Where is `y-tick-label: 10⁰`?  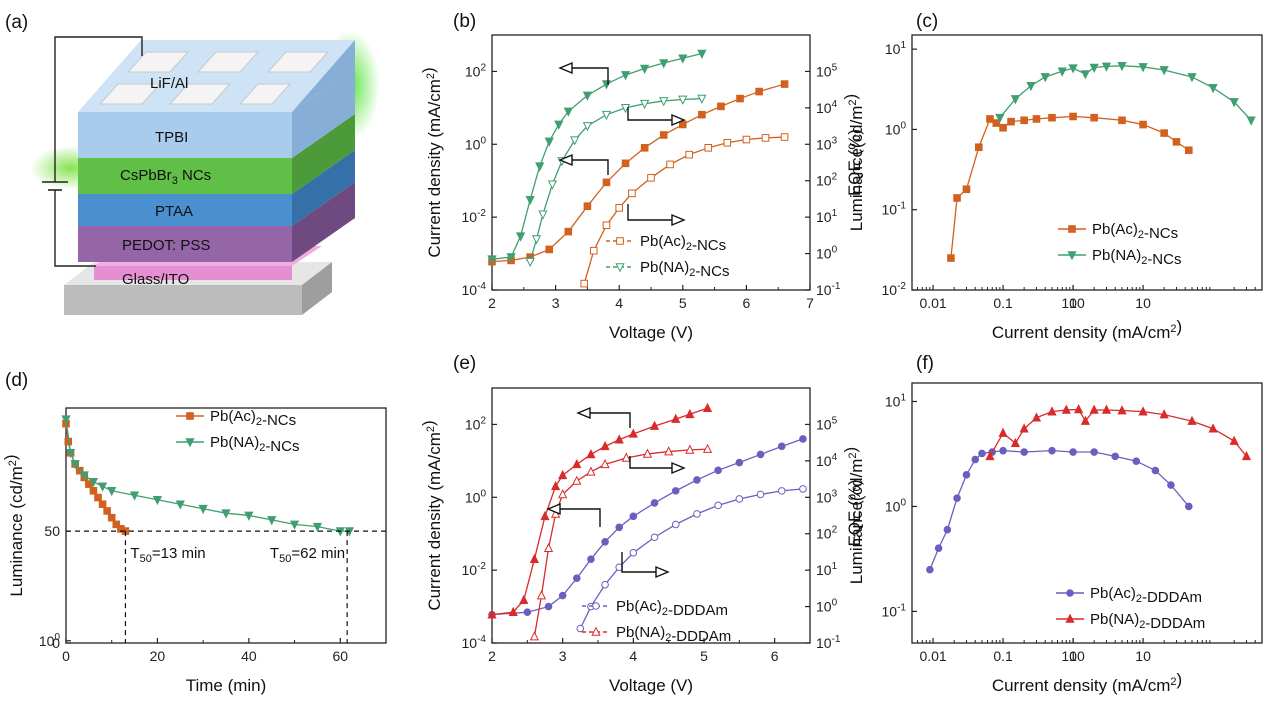 y-tick-label: 10⁰ is located at coordinates (896, 505).